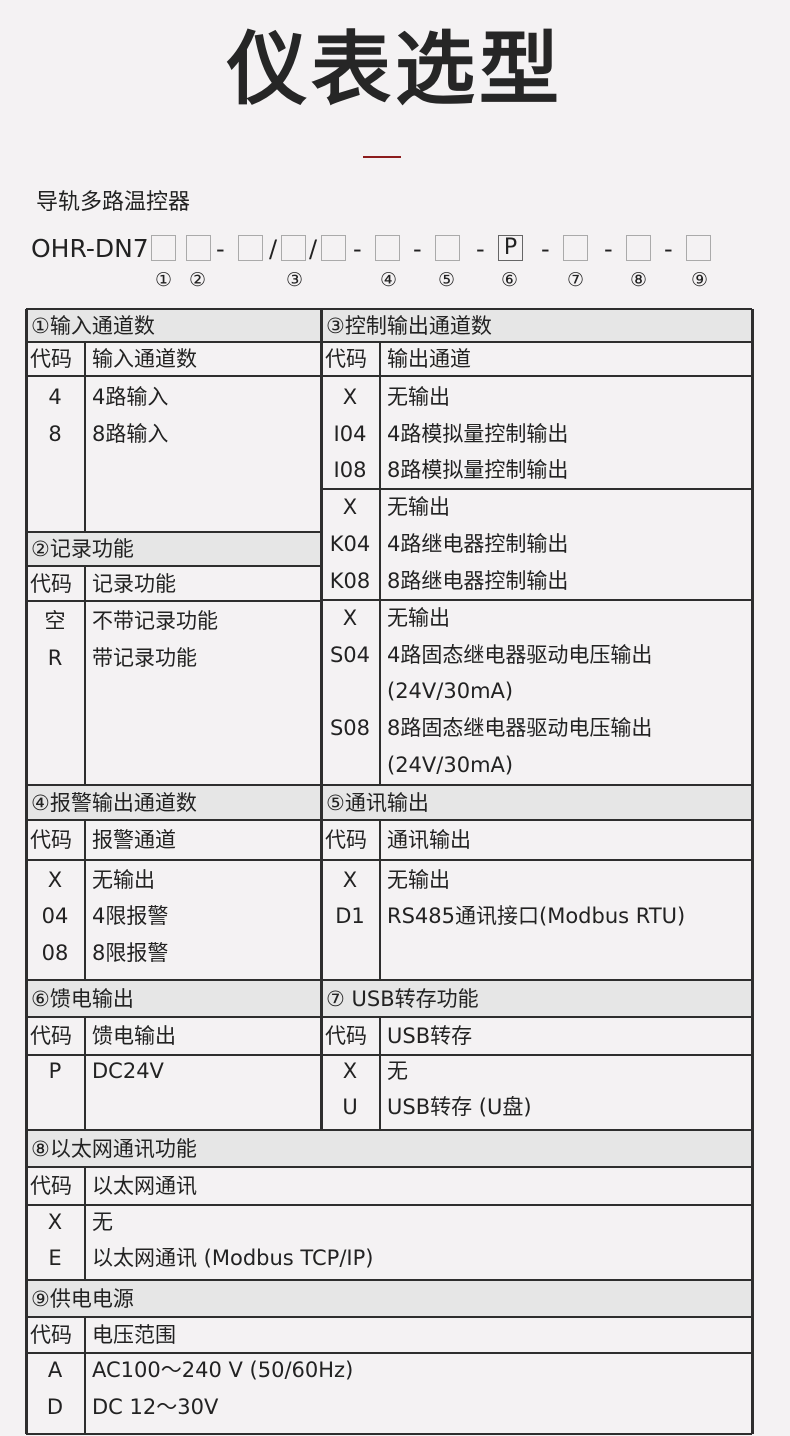 This screenshot has width=790, height=1436. Describe the element at coordinates (389, 280) in the screenshot. I see `position-marker: ④` at that location.